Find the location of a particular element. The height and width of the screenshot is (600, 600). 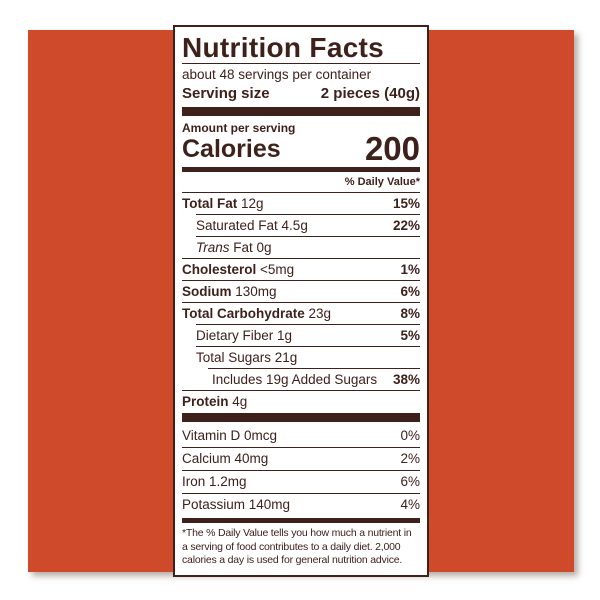

daily-value-percent: 5% is located at coordinates (410, 336).